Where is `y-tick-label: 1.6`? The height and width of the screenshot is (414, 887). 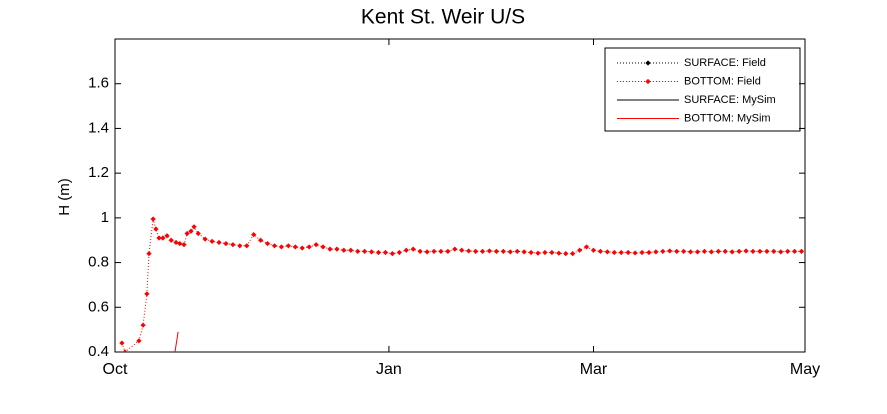 y-tick-label: 1.6 is located at coordinates (98, 83).